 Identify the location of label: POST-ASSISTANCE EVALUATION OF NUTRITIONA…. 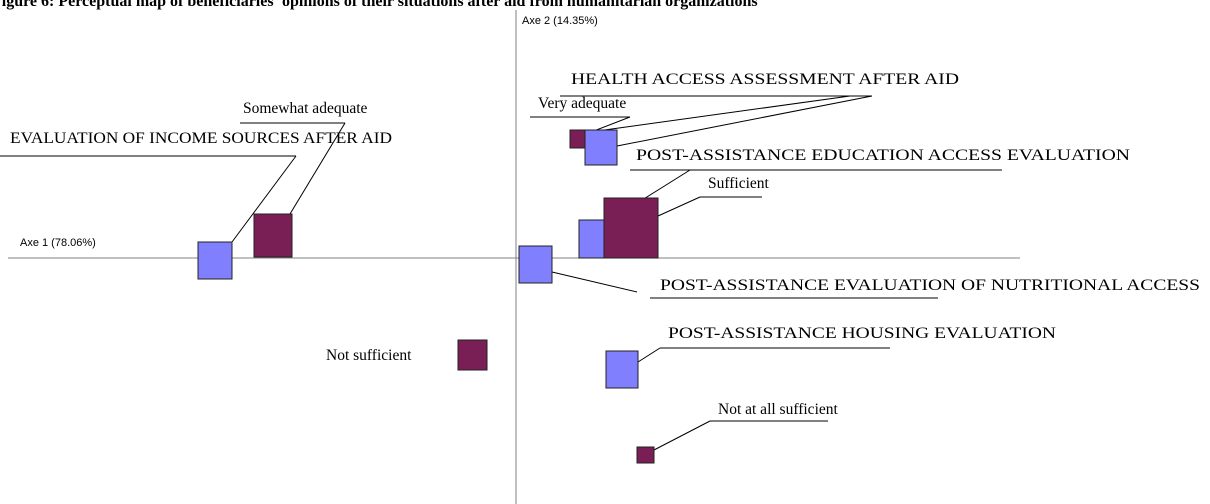
(930, 285).